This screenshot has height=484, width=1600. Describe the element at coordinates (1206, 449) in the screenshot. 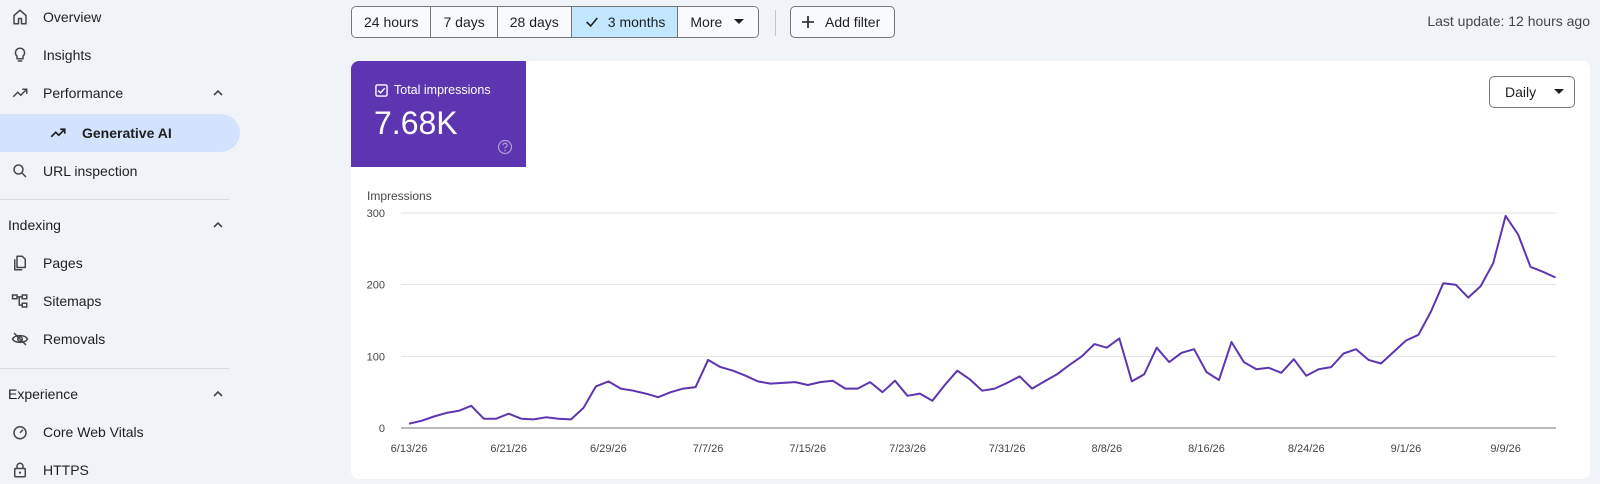

I see `x-tick-label: 8/16/26` at that location.